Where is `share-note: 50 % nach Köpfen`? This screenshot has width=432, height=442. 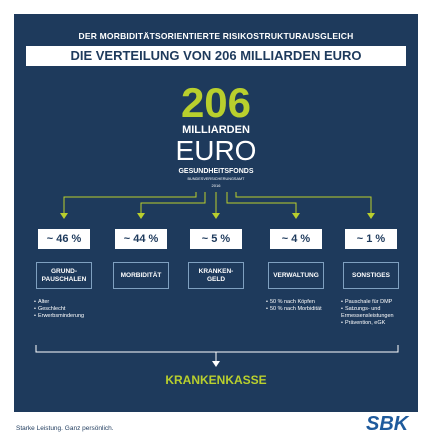
share-note: 50 % nach Köpfen is located at coordinates (301, 302).